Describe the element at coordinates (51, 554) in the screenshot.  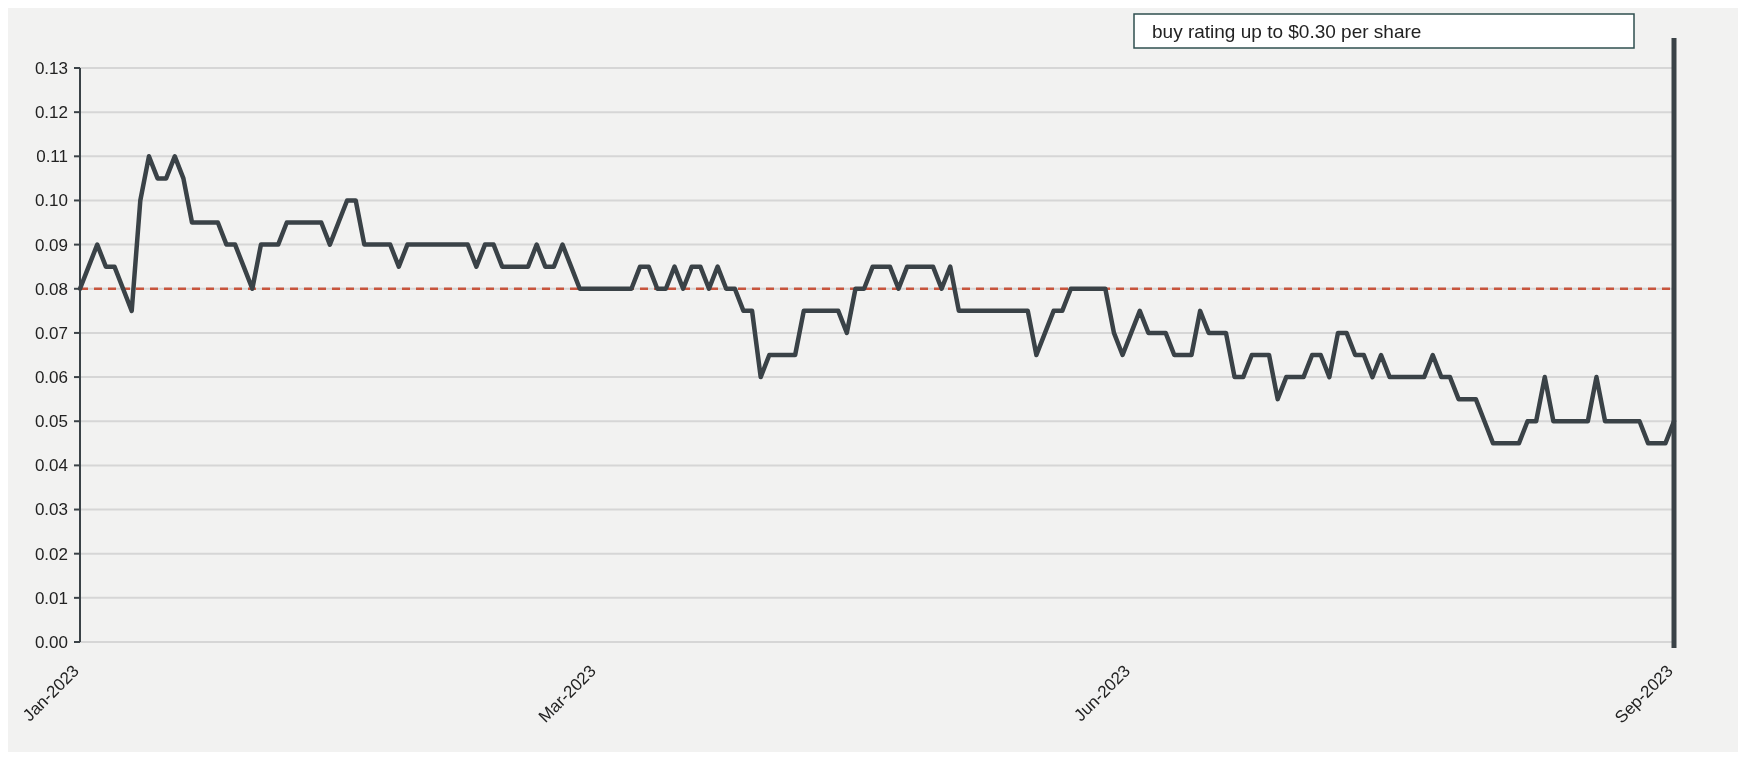
I see `y-tick-label: 0.02` at that location.